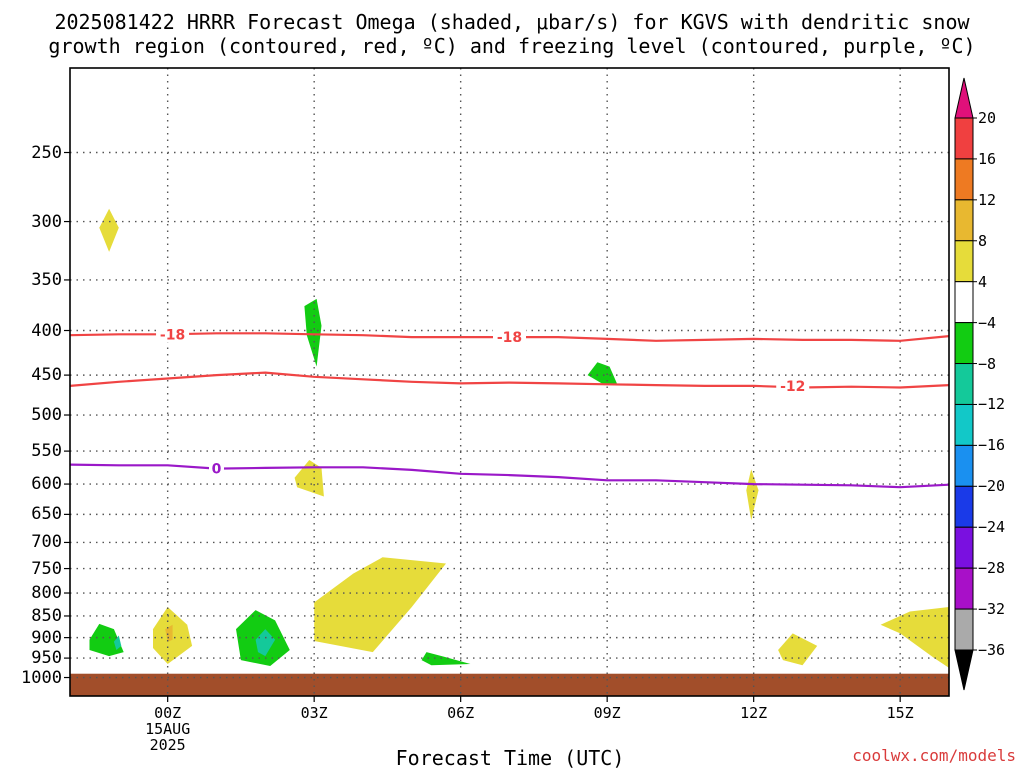 This screenshot has height=770, width=1024. I want to click on x-tick-label-03Z: 03Z, so click(314, 713).